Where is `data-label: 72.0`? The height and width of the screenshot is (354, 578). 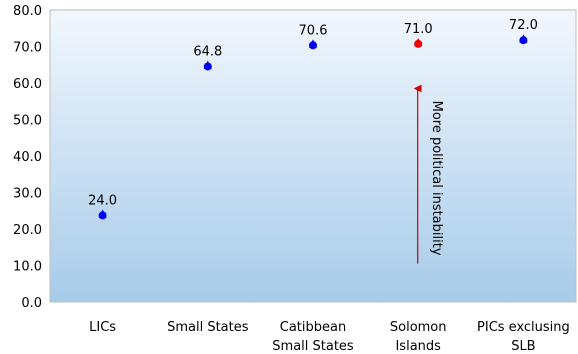 data-label: 72.0 is located at coordinates (523, 25).